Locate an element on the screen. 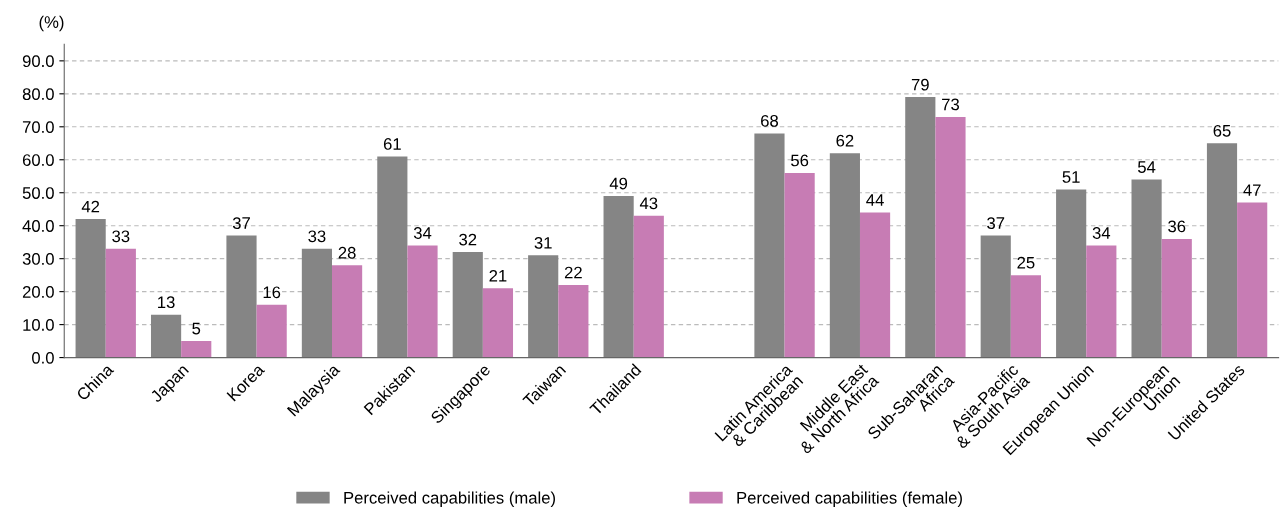 This screenshot has width=1285, height=522. data-label: 62 is located at coordinates (845, 140).